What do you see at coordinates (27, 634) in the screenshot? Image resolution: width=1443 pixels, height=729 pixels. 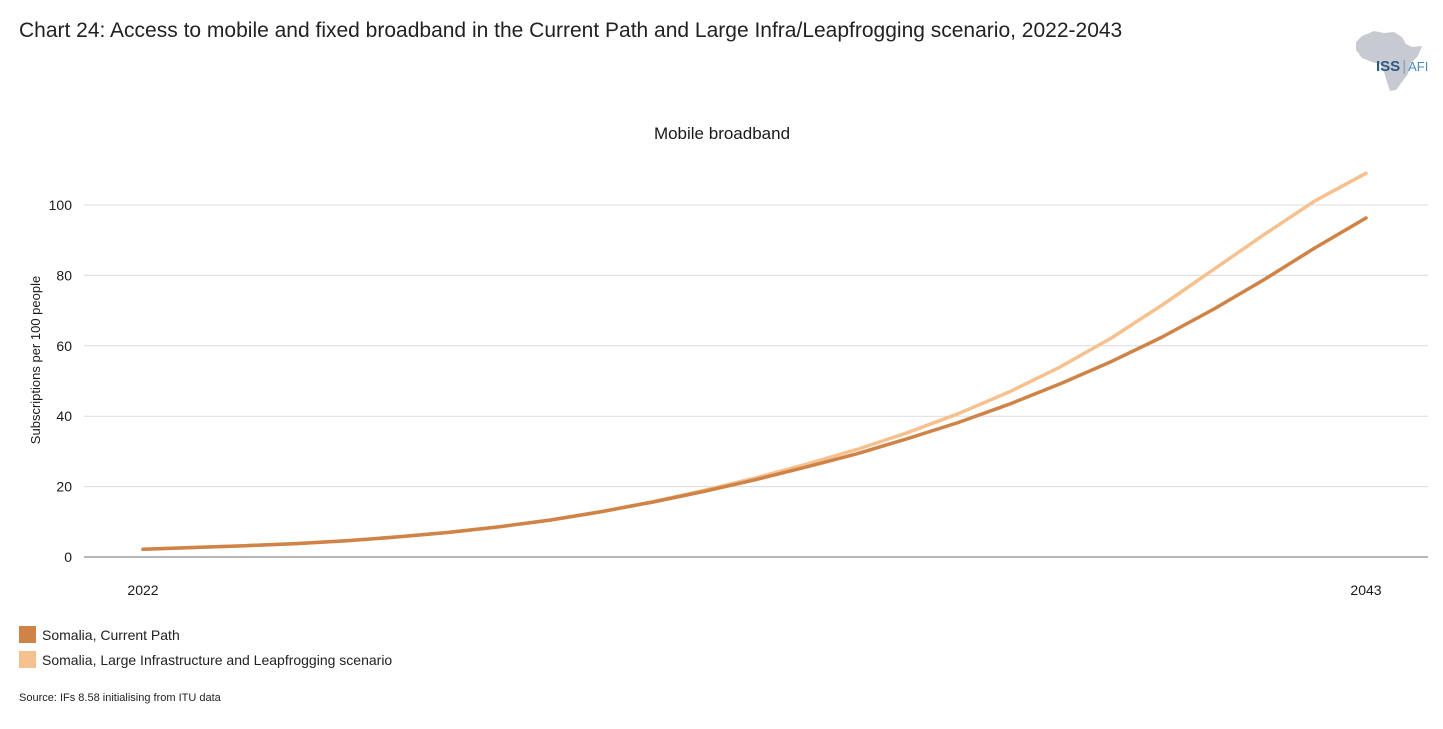 I see `legend-swatch-current-path` at bounding box center [27, 634].